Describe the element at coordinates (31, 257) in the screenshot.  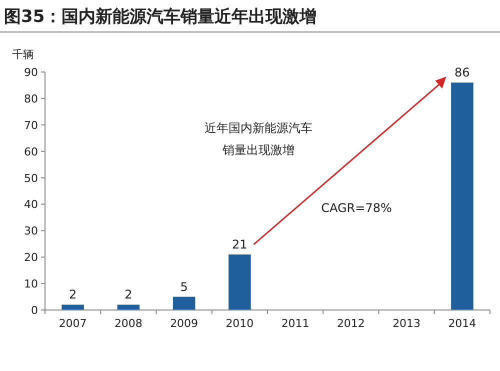
I see `y-tick-label: 20` at that location.